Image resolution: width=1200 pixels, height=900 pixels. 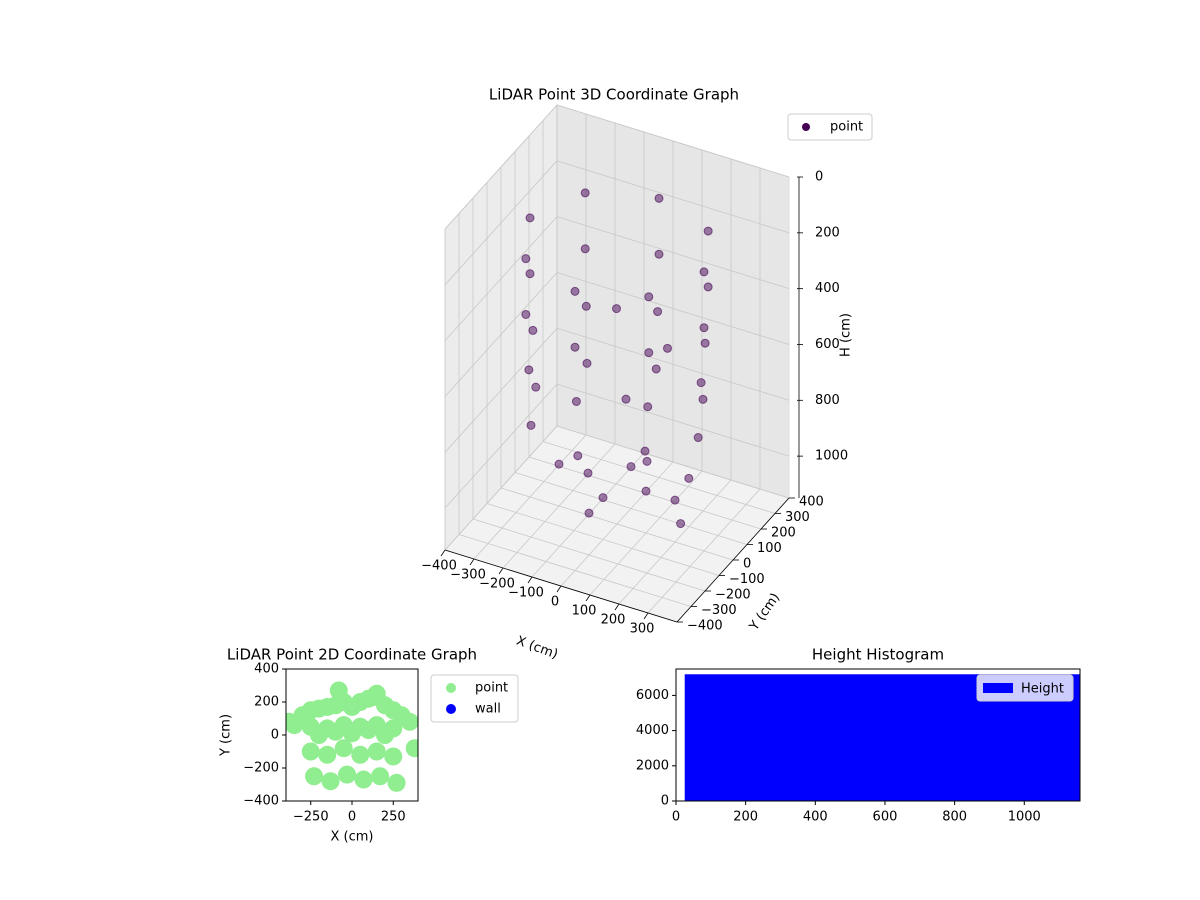 What do you see at coordinates (488, 709) in the screenshot?
I see `legend-label: wall` at bounding box center [488, 709].